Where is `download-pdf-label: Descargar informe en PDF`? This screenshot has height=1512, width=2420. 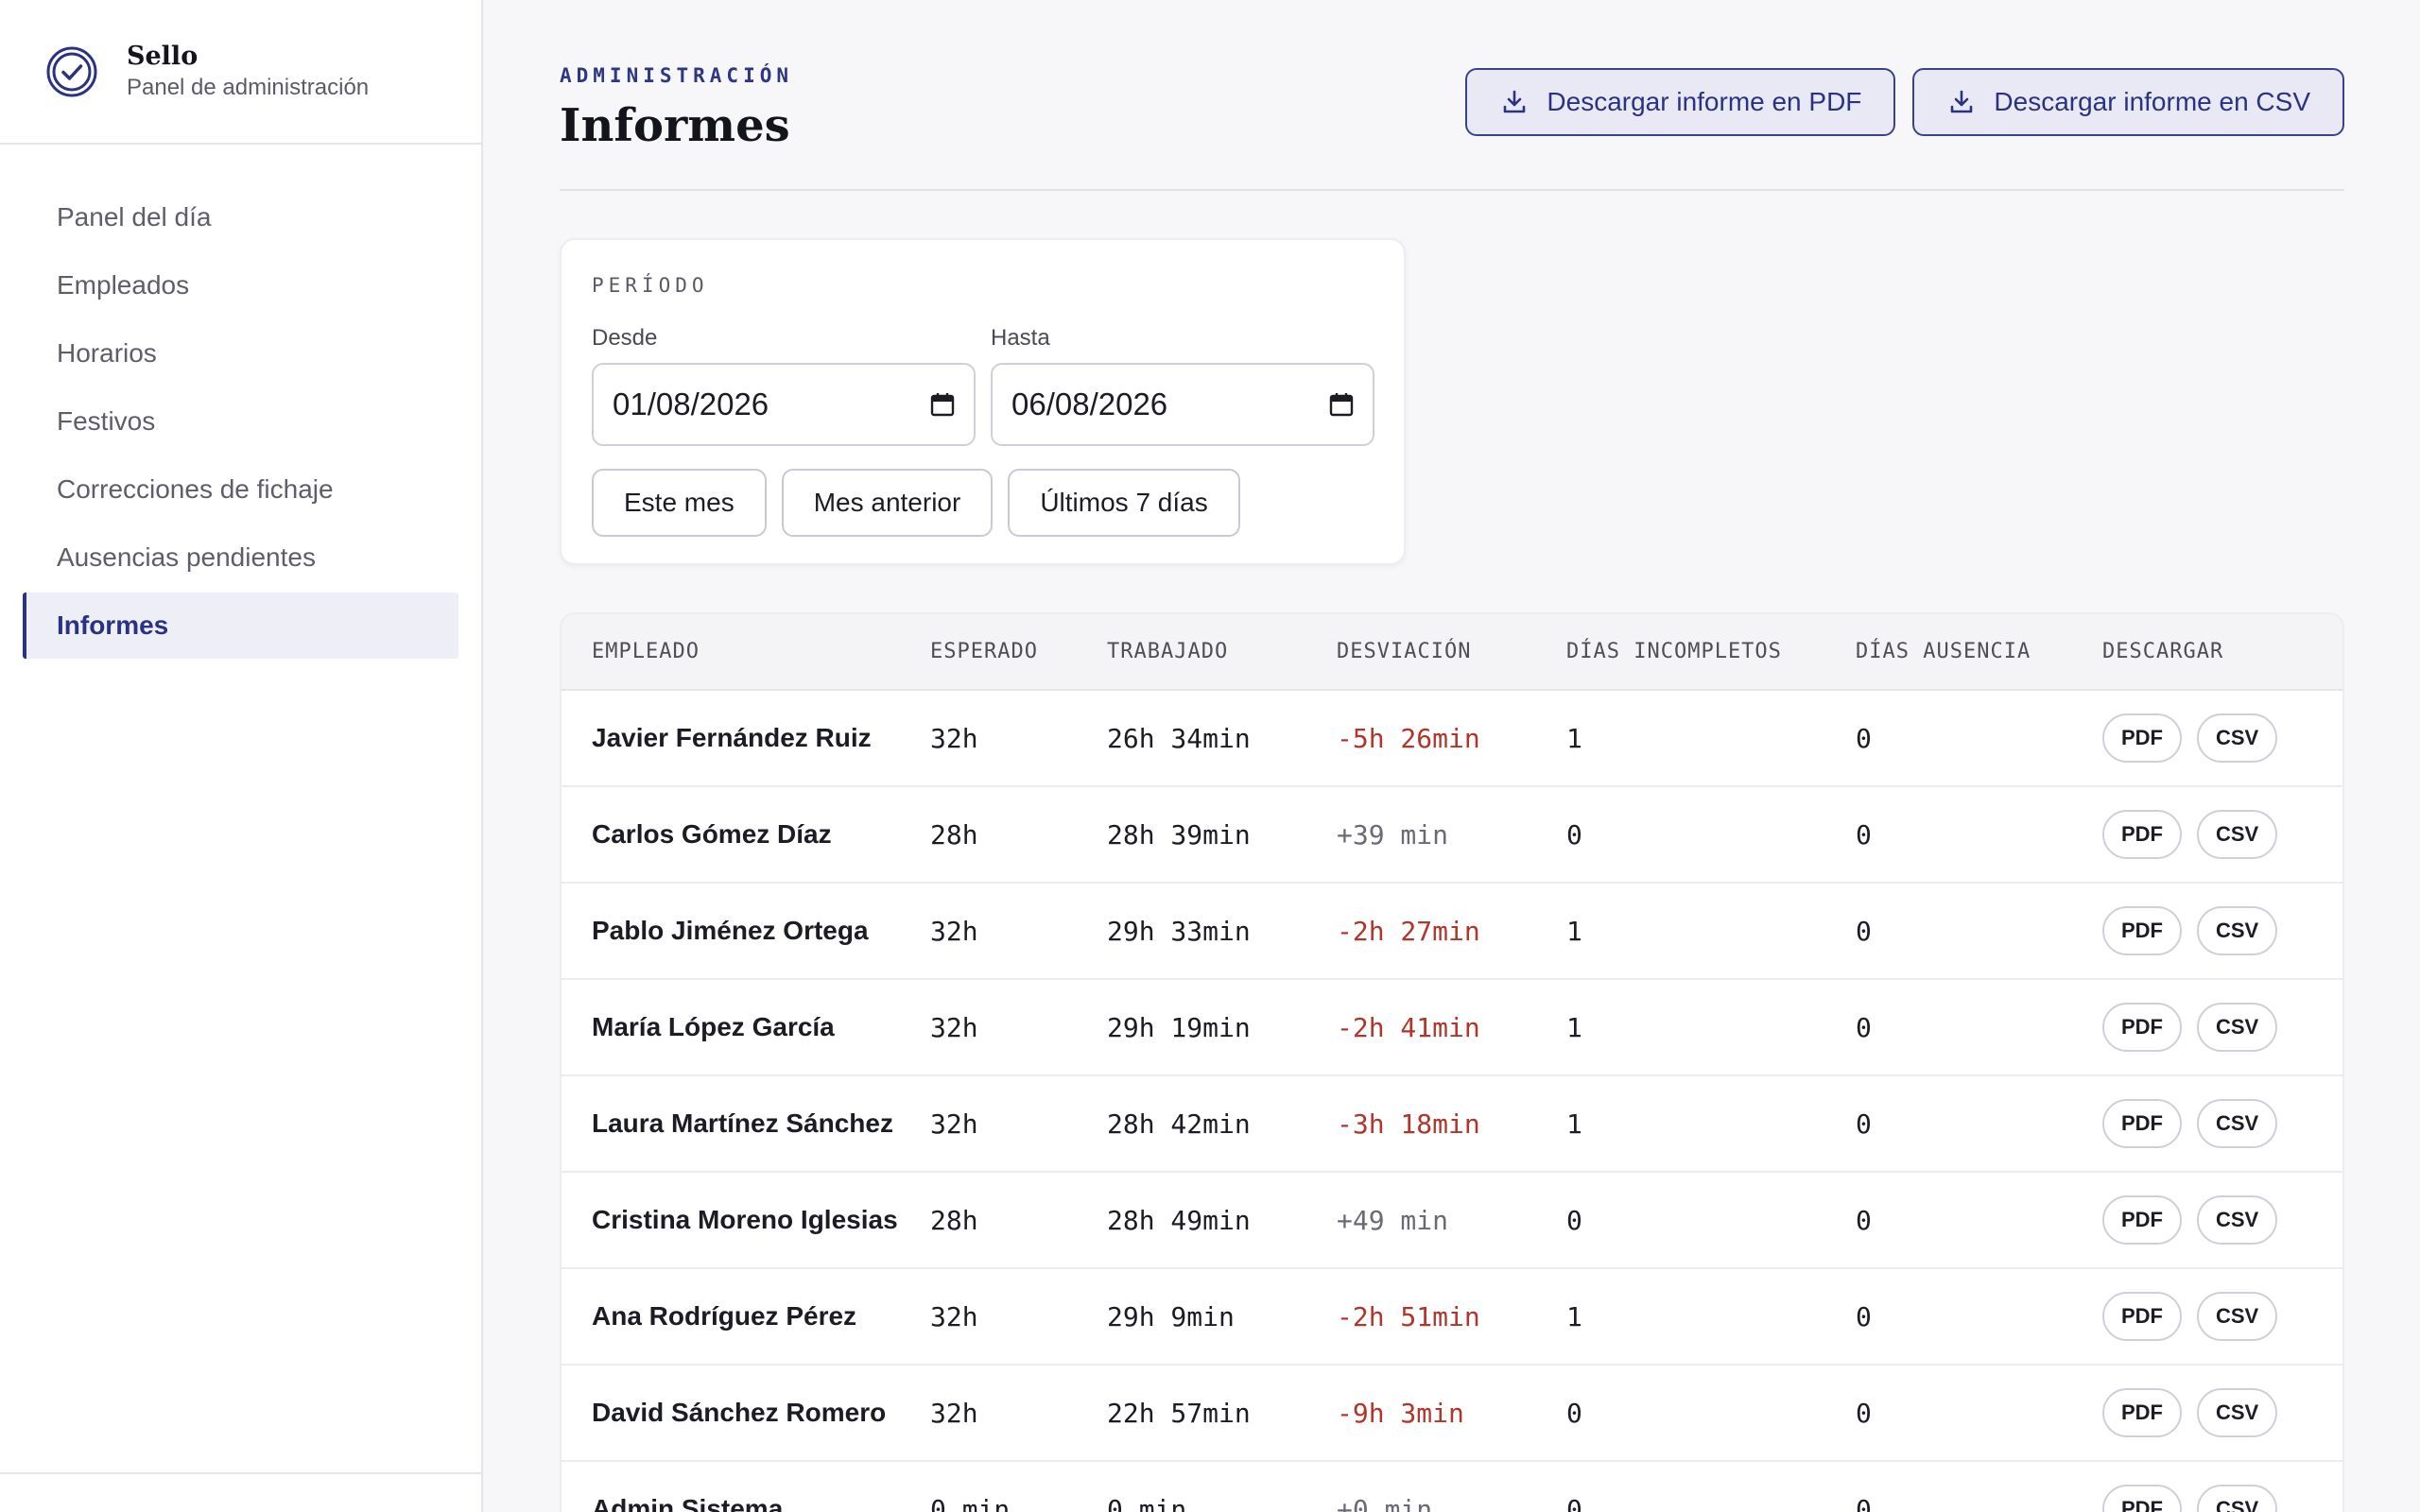 download-pdf-label: Descargar informe en PDF is located at coordinates (1704, 101).